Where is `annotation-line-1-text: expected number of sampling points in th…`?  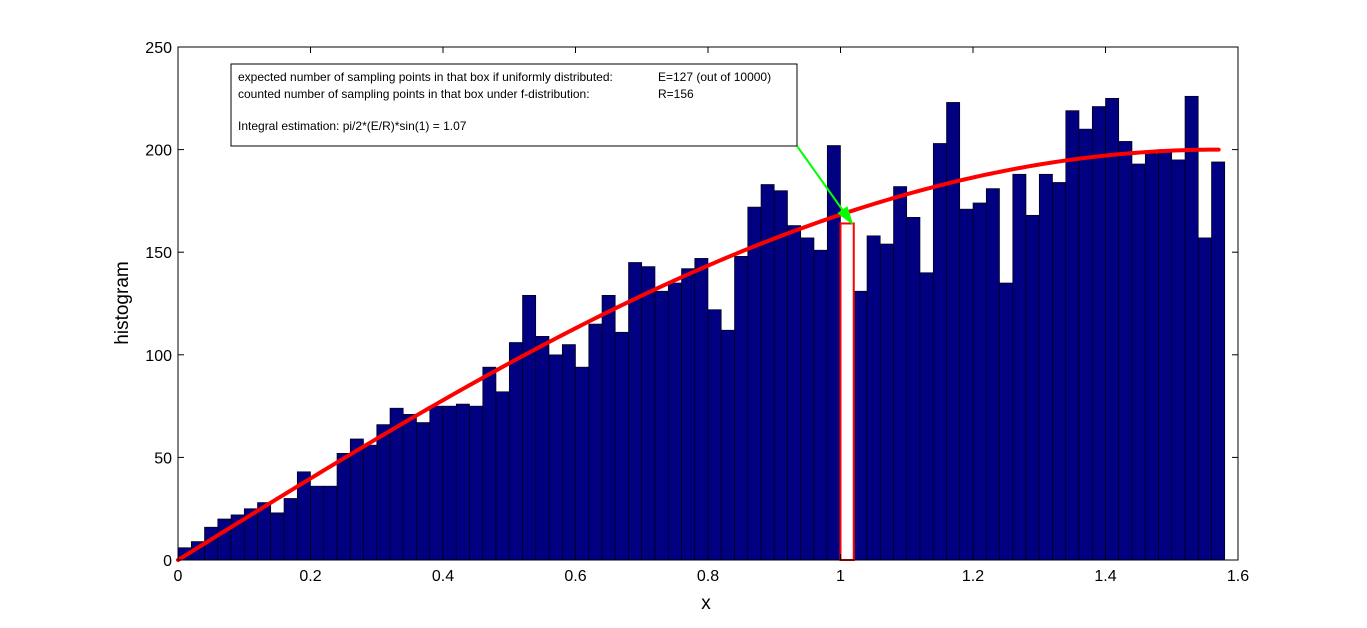 annotation-line-1-text: expected number of sampling points in th… is located at coordinates (425, 77).